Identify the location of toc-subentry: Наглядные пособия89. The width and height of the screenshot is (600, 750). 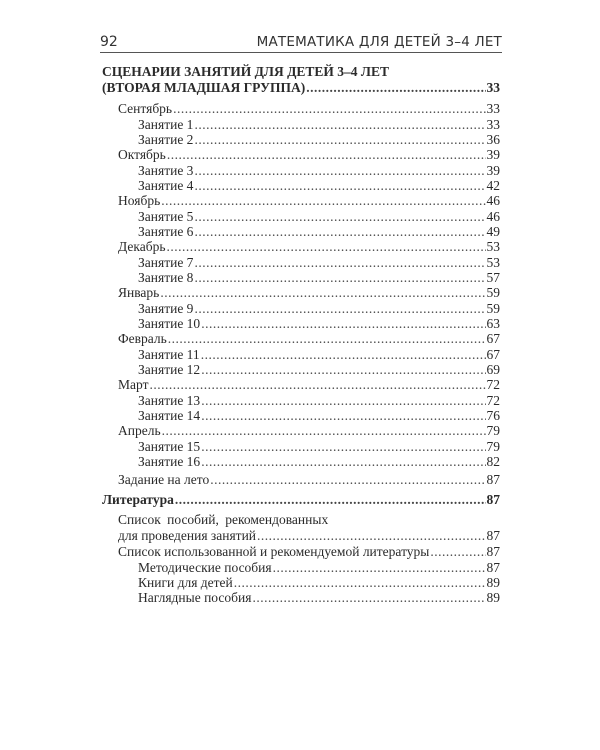
(301, 597).